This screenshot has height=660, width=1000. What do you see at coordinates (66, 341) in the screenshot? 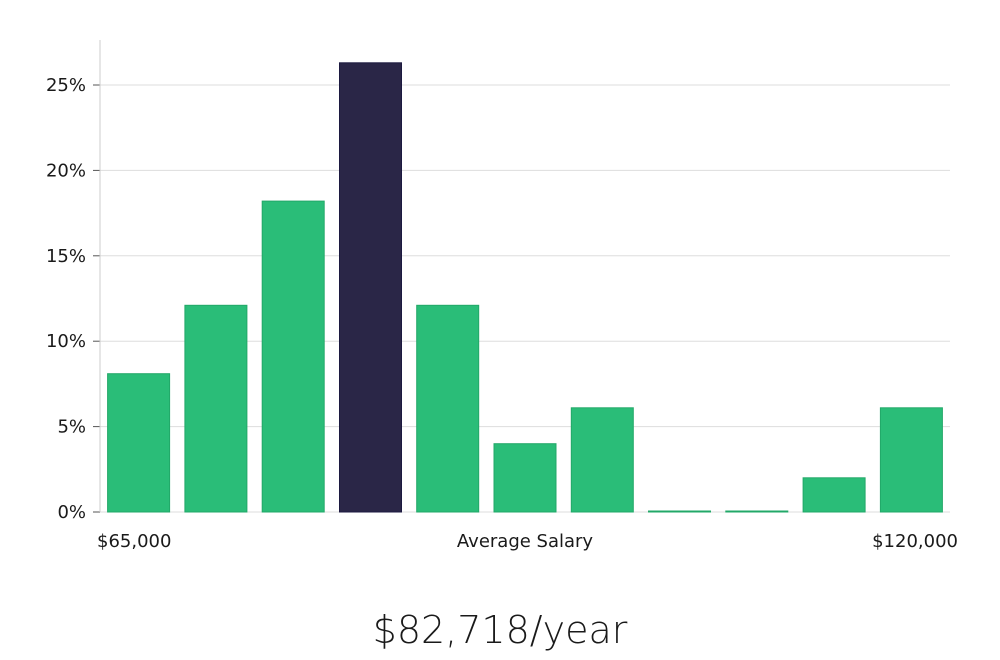
I see `y-tick-label: 10%` at bounding box center [66, 341].